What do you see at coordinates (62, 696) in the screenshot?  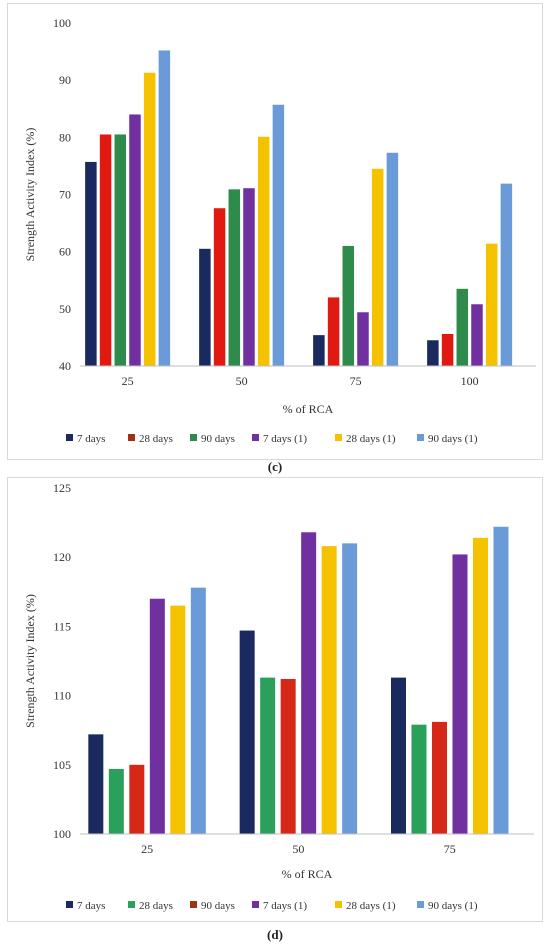 I see `y-tick-label: 110` at bounding box center [62, 696].